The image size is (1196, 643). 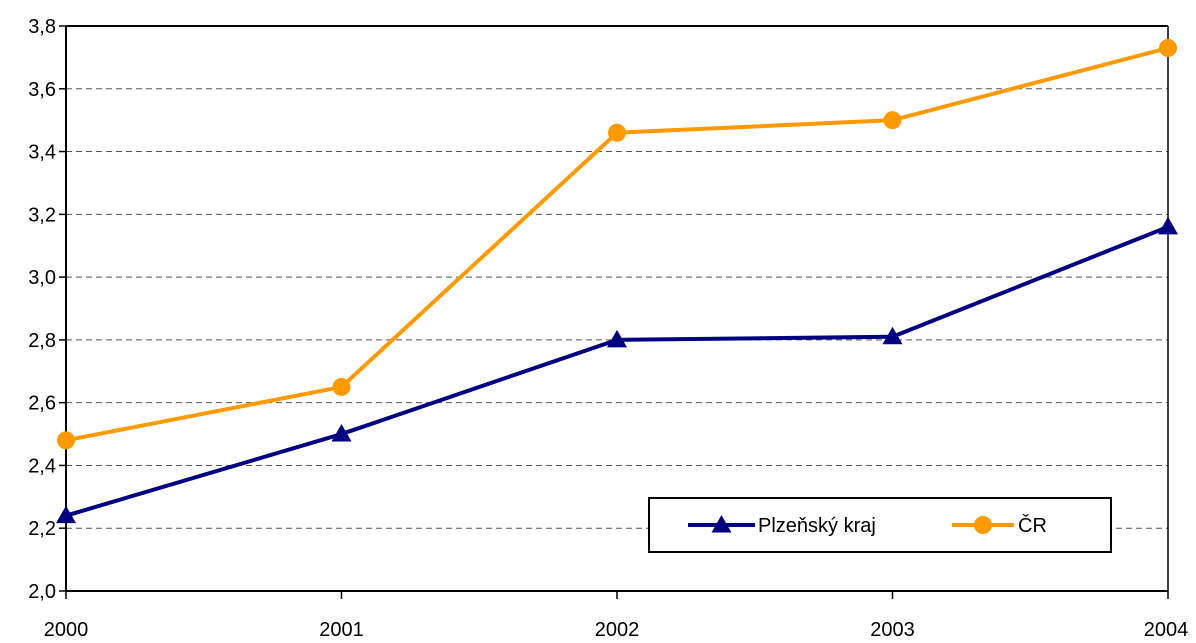 What do you see at coordinates (42, 27) in the screenshot?
I see `y-tick-label: 3,8` at bounding box center [42, 27].